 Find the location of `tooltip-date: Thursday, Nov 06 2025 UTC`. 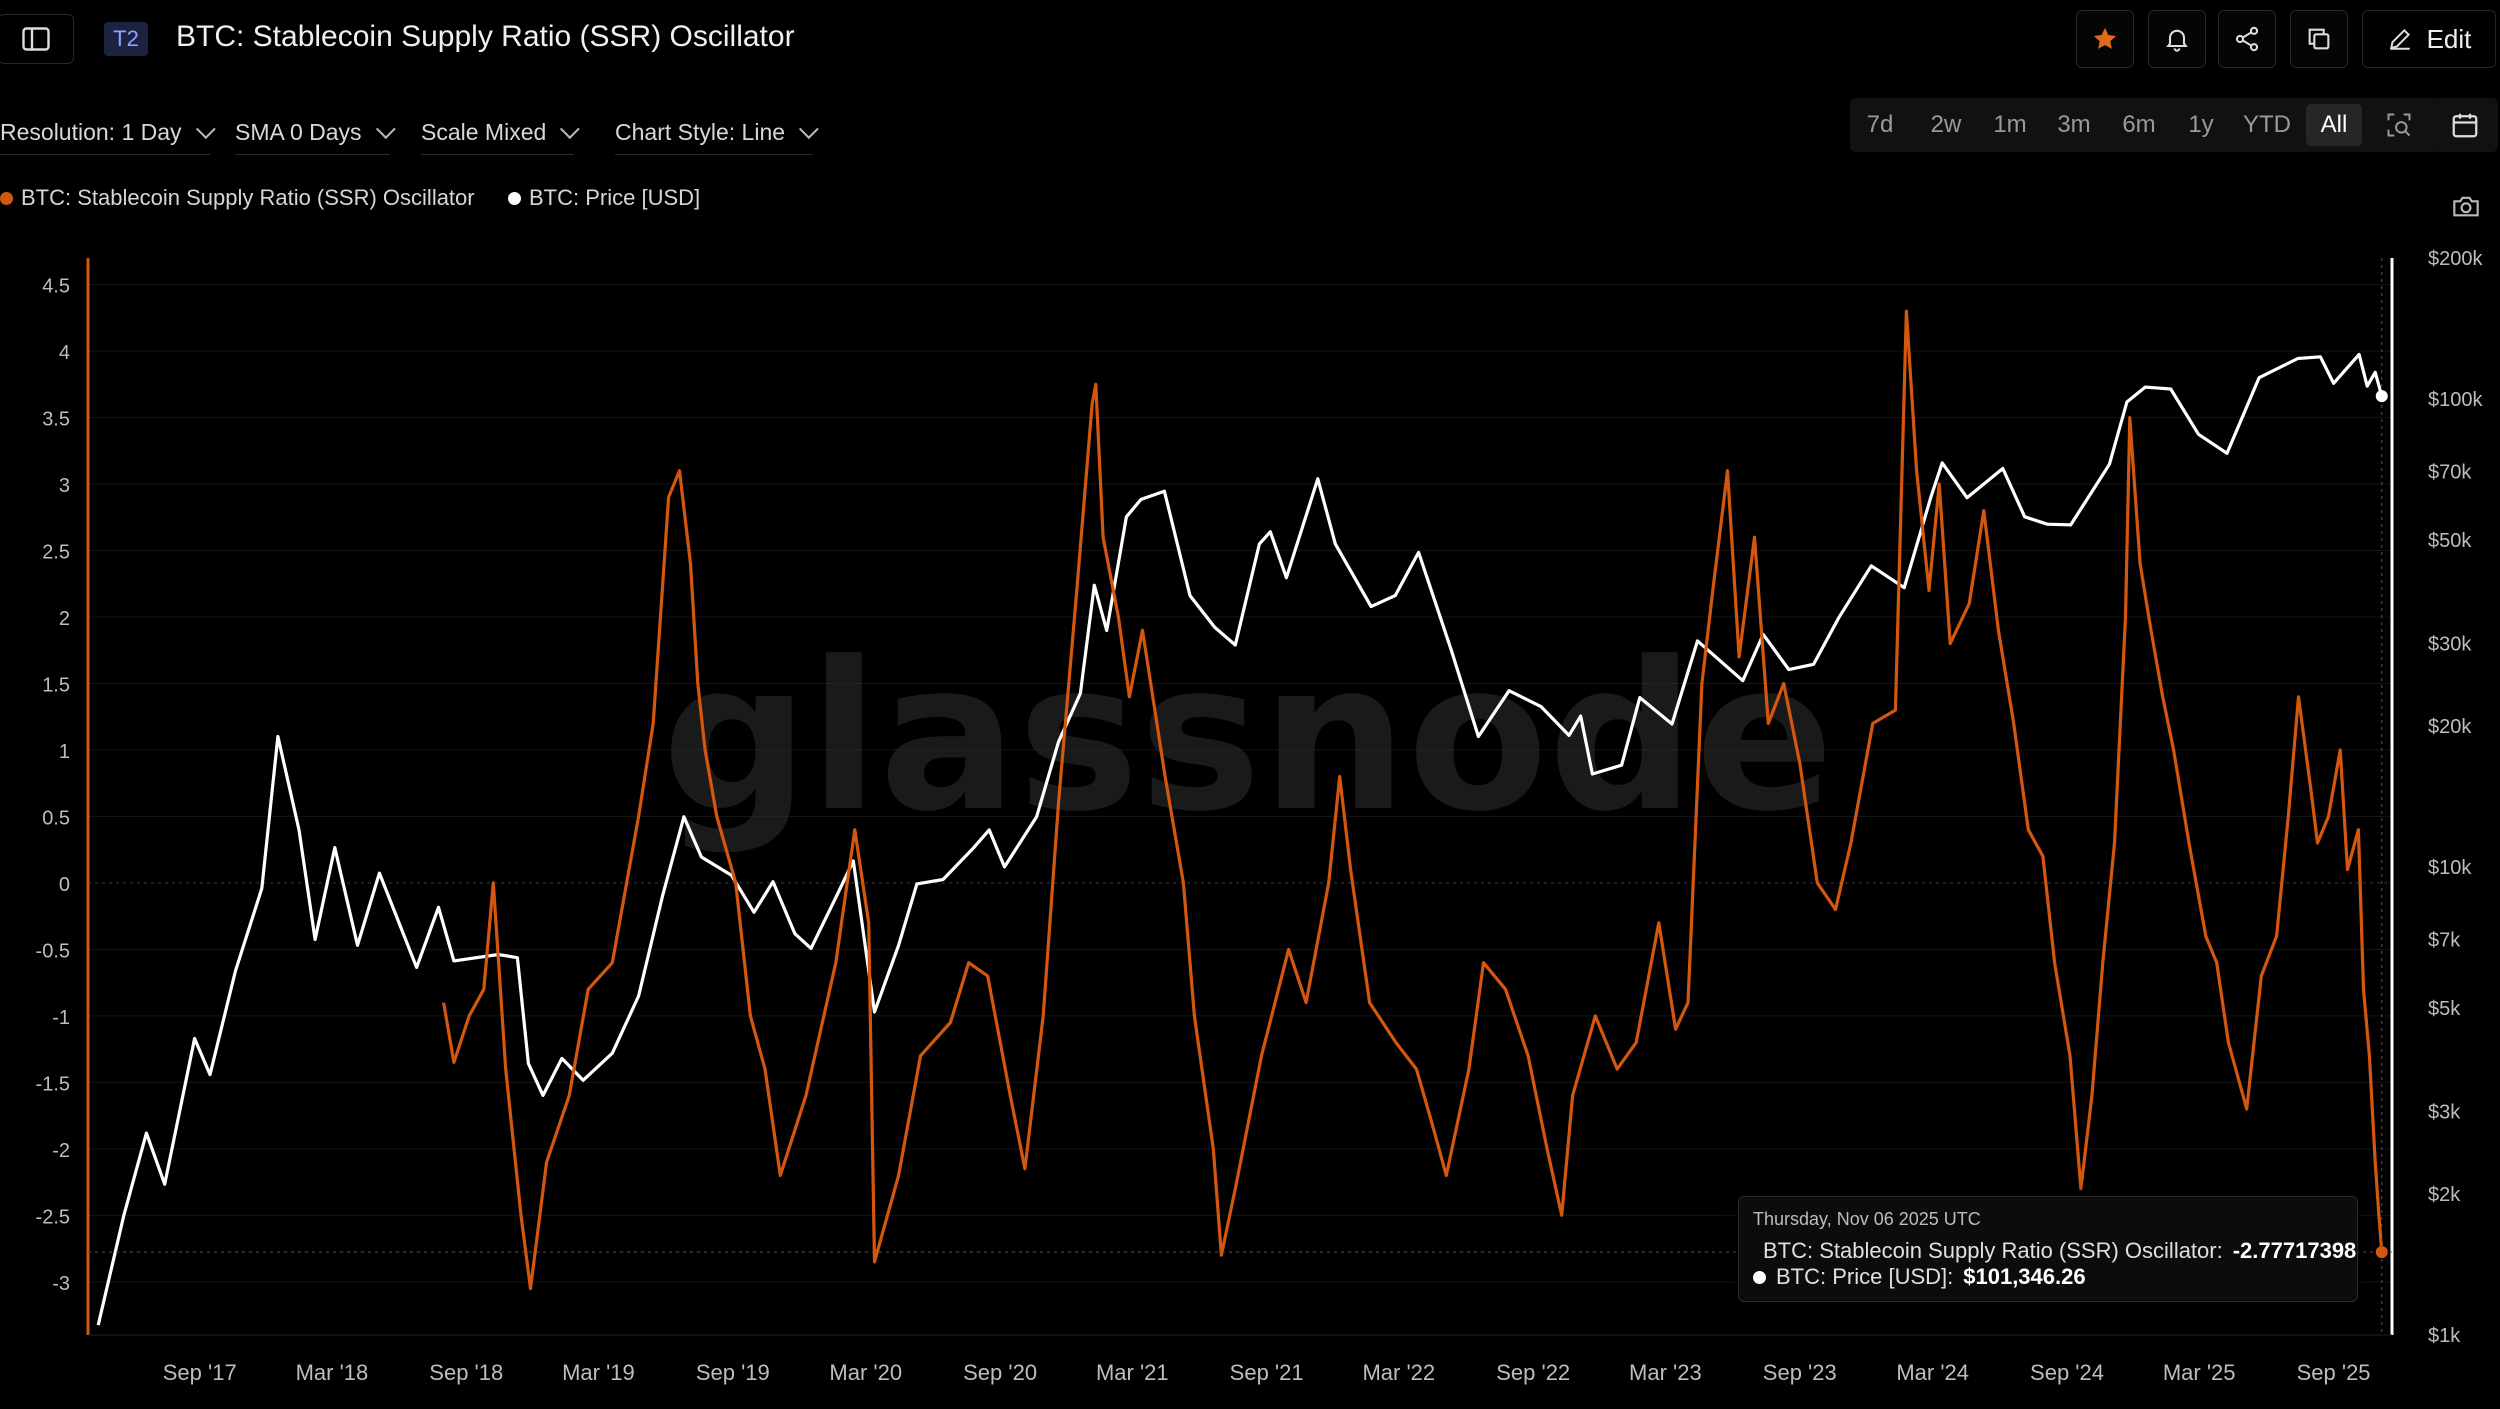

tooltip-date: Thursday, Nov 06 2025 UTC is located at coordinates (1867, 1219).